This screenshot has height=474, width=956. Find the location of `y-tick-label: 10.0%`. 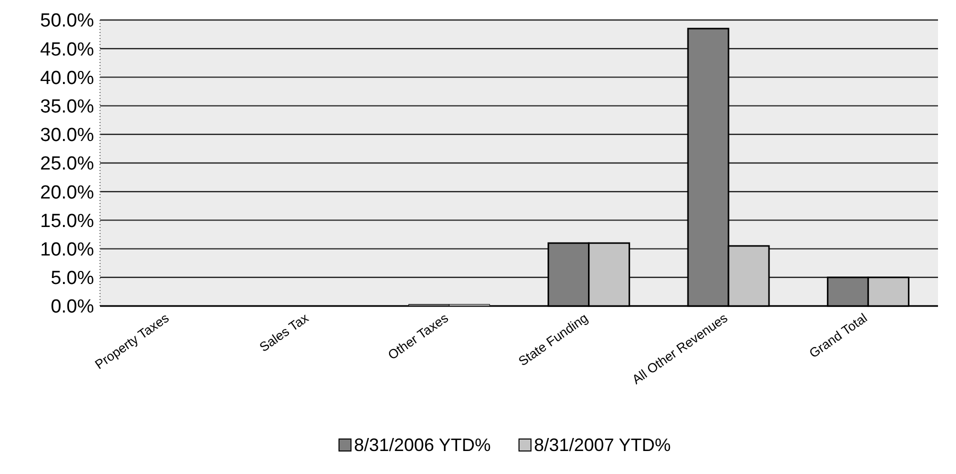

y-tick-label: 10.0% is located at coordinates (67, 249).